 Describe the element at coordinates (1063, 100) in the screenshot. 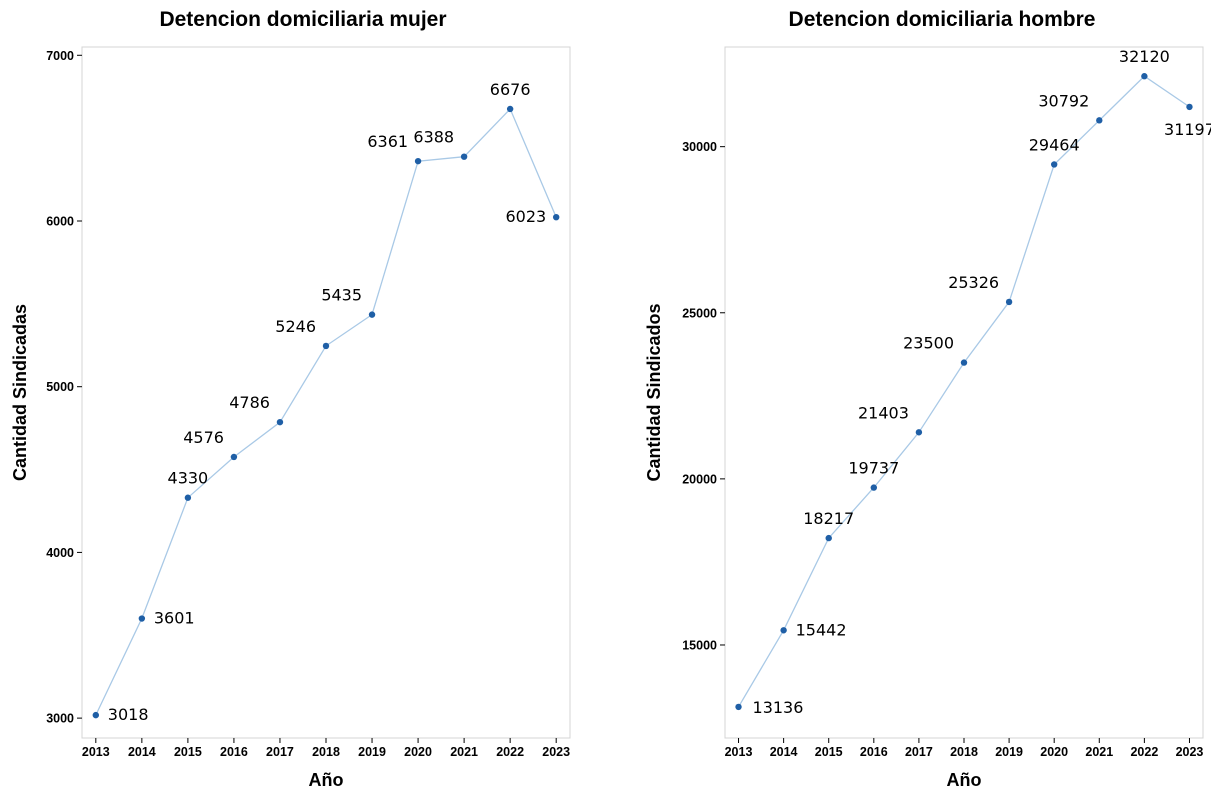

I see `hombre-data-label: 30792` at that location.